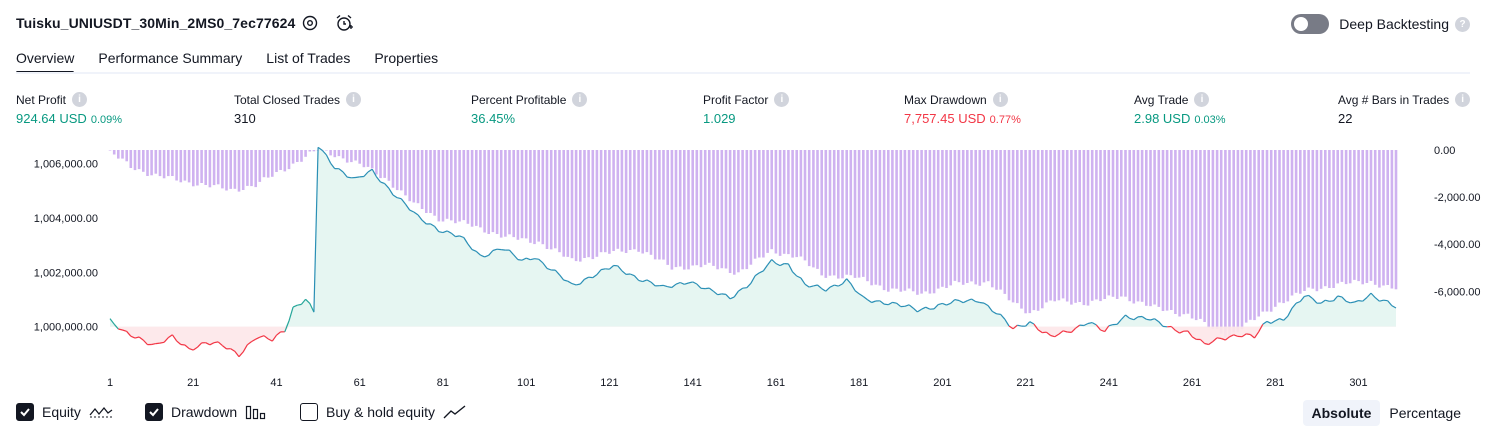  I want to click on add-alert-icon, so click(344, 23).